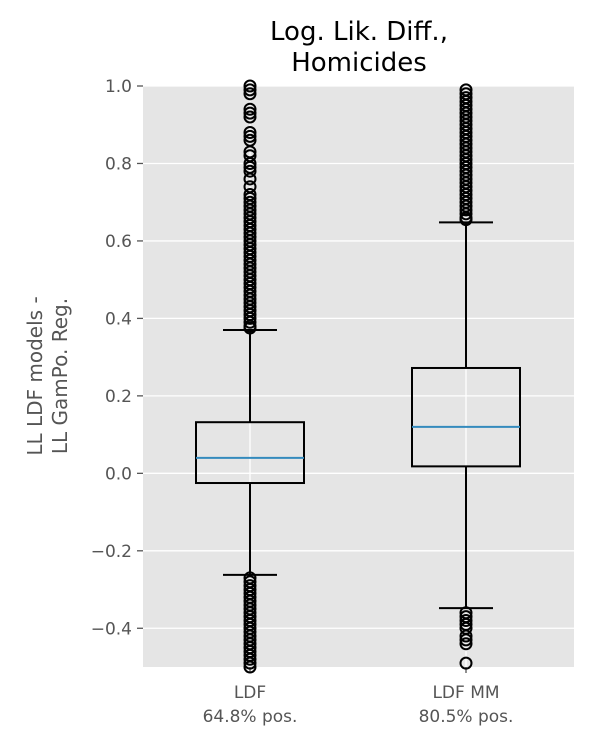 This screenshot has height=743, width=598. I want to click on y-tick-label-1: 0.8, so click(118, 164).